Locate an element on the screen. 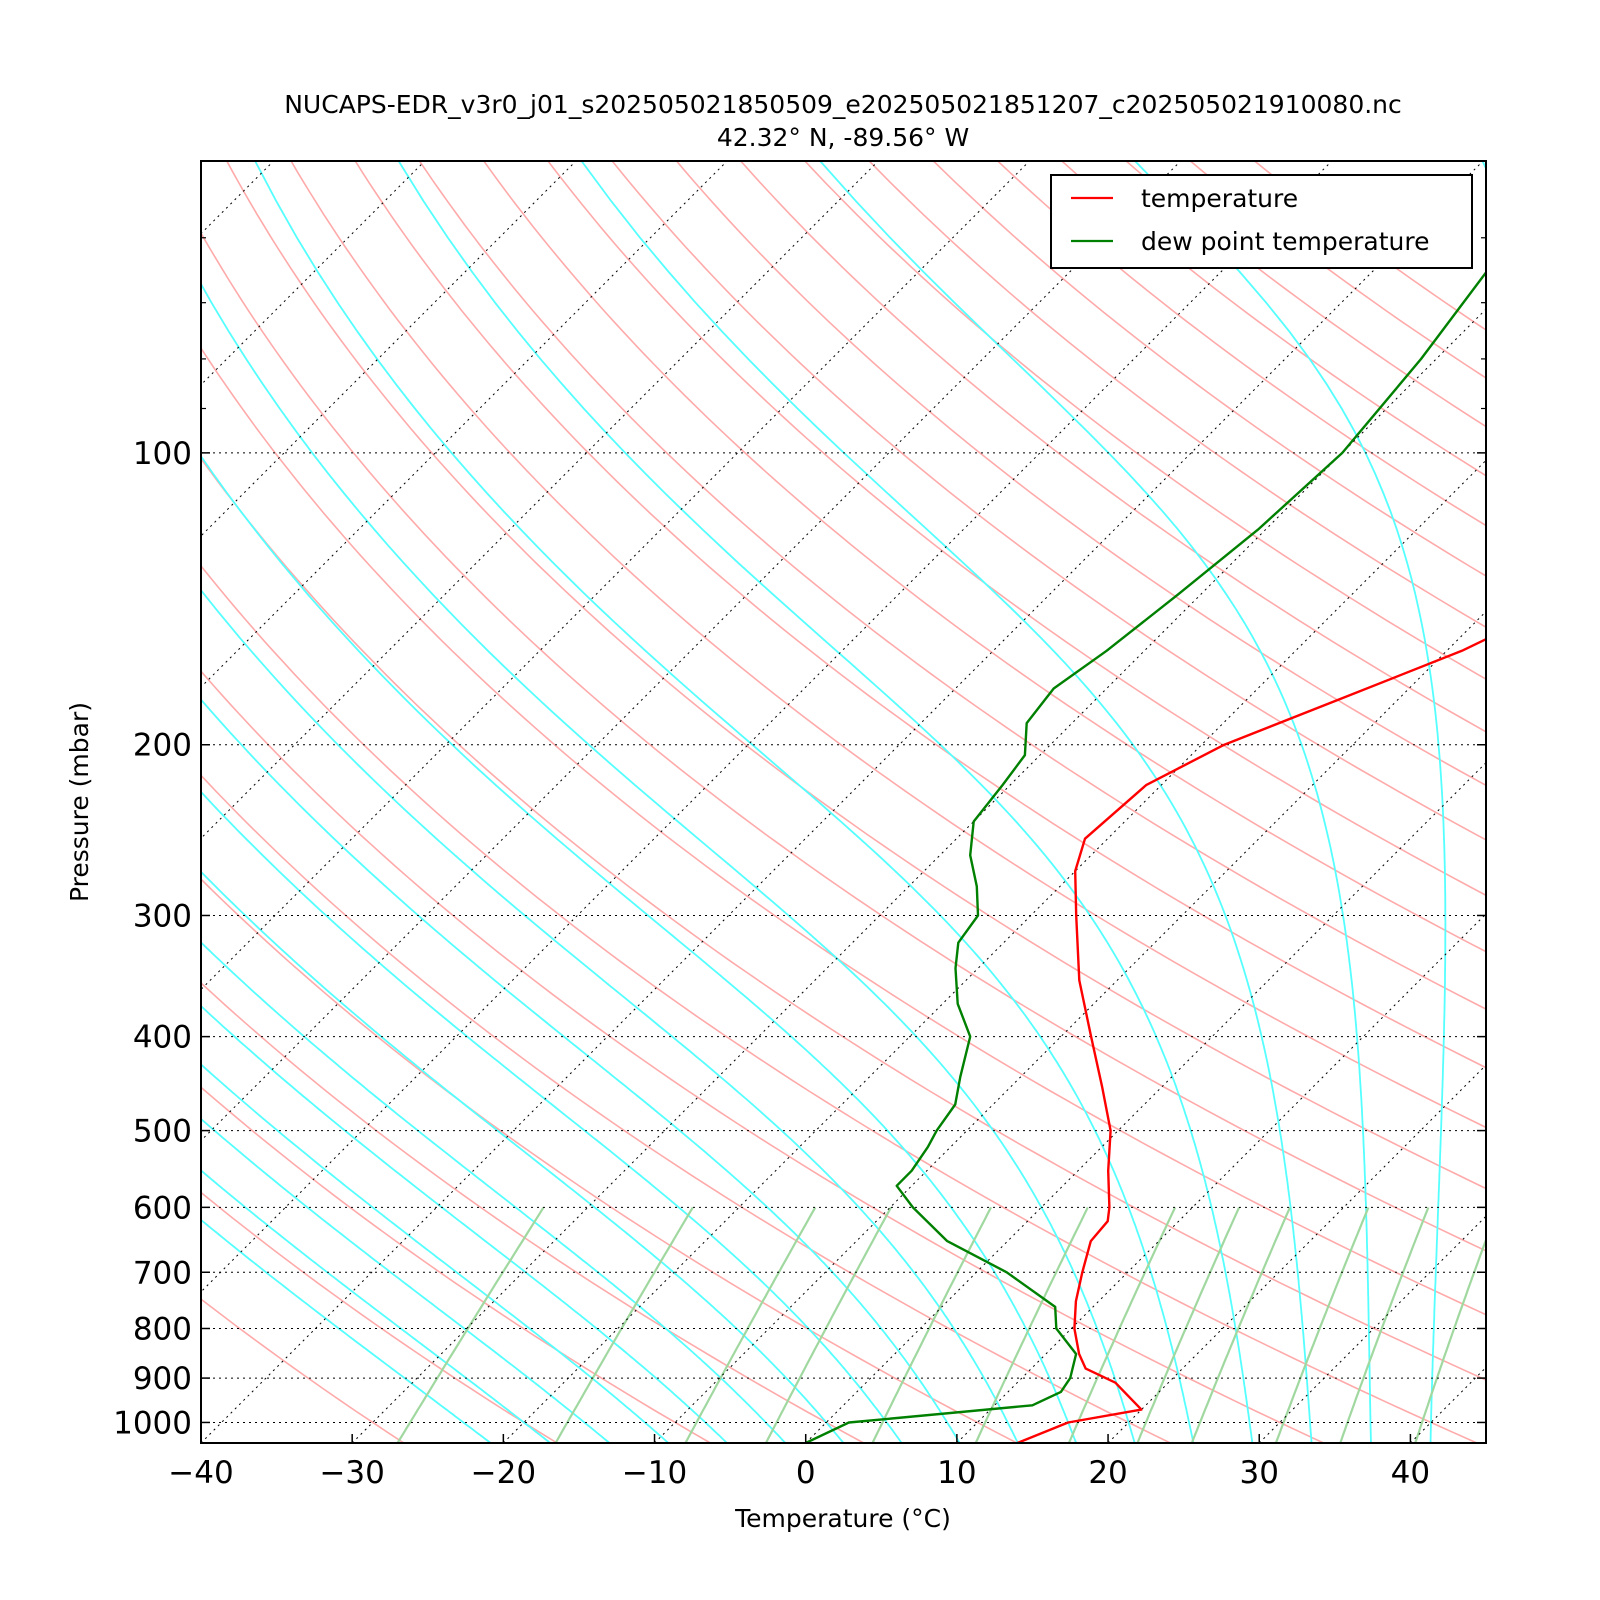 This screenshot has height=1600, width=1600. x-tick-label: 10 is located at coordinates (956, 1473).